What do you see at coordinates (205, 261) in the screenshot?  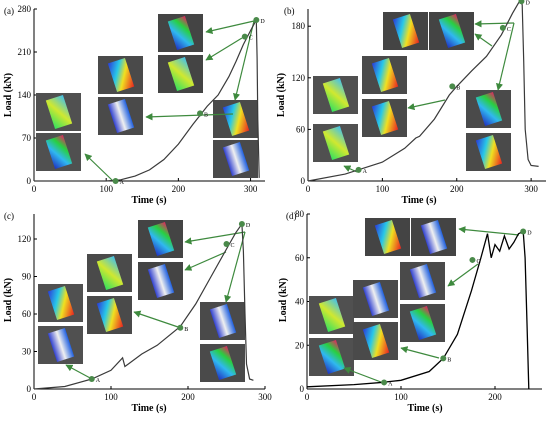 I see `arrow-c-c` at bounding box center [205, 261].